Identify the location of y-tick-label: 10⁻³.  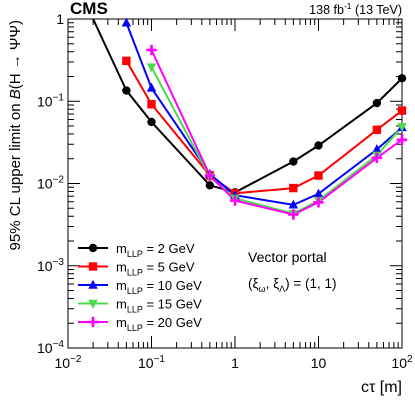
(50, 265).